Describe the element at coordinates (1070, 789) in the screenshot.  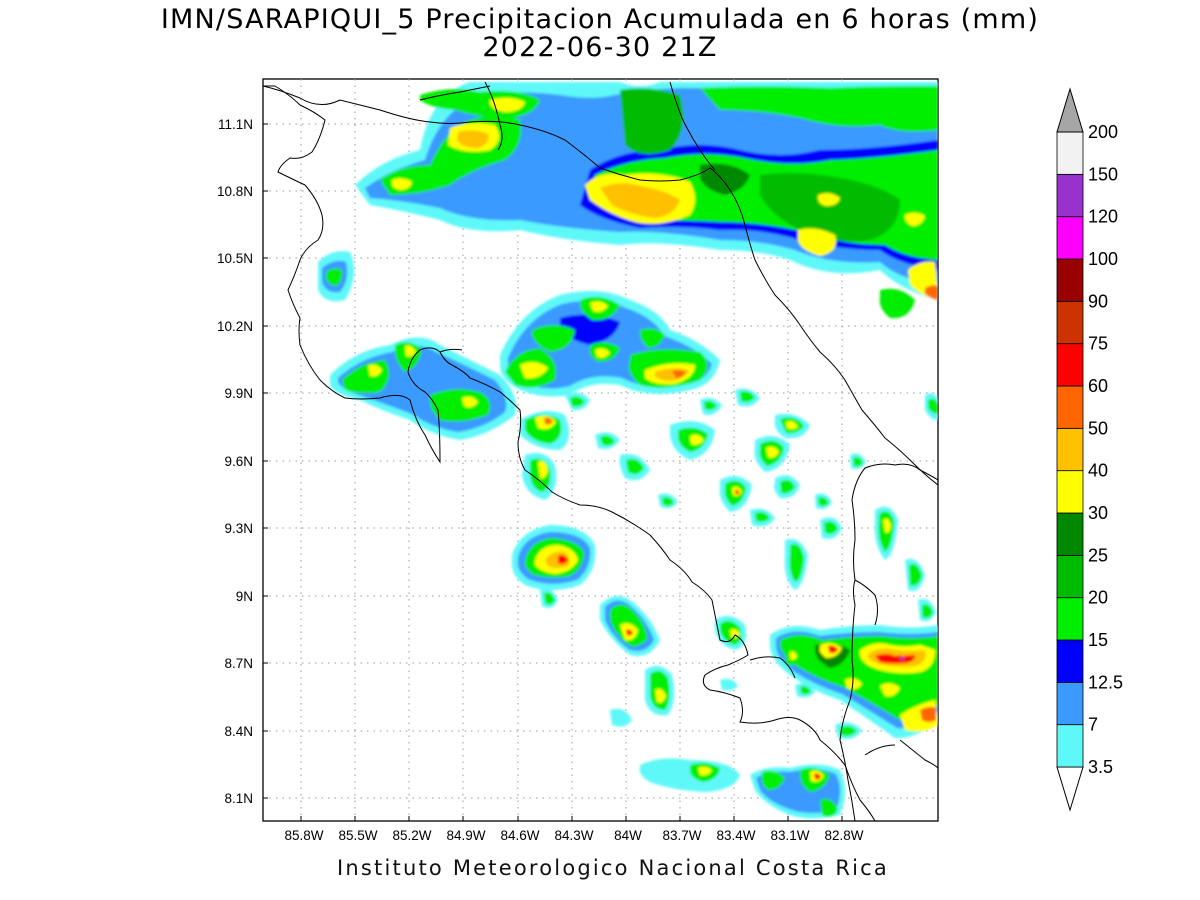
I see `colorbar-bottom-triangle` at that location.